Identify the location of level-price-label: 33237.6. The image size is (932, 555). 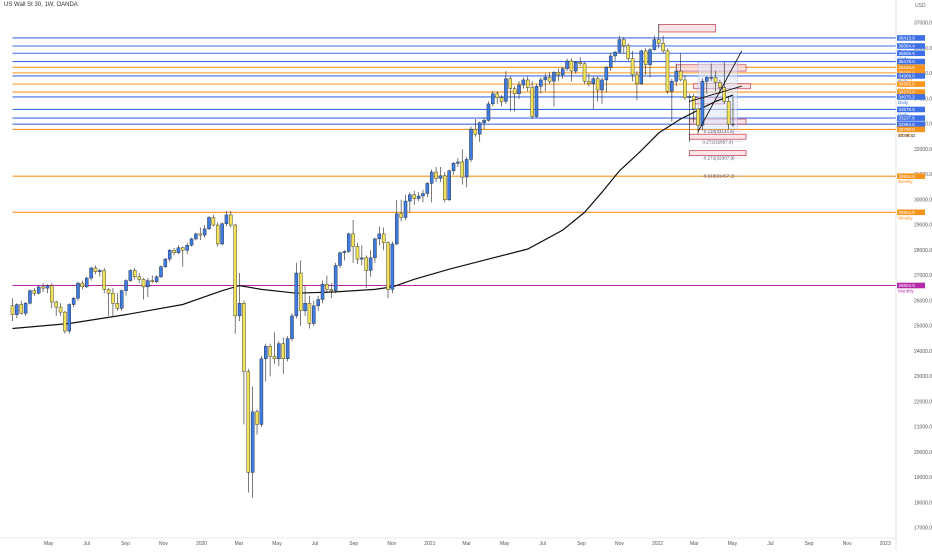
(907, 118).